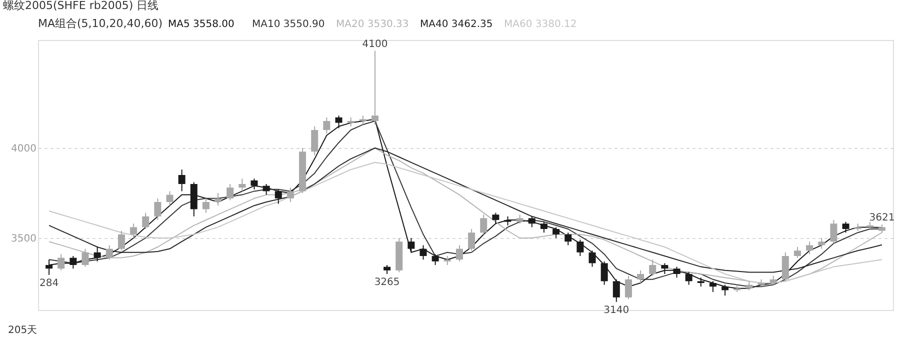 The image size is (900, 337). I want to click on text: MA10 3550.90, so click(288, 24).